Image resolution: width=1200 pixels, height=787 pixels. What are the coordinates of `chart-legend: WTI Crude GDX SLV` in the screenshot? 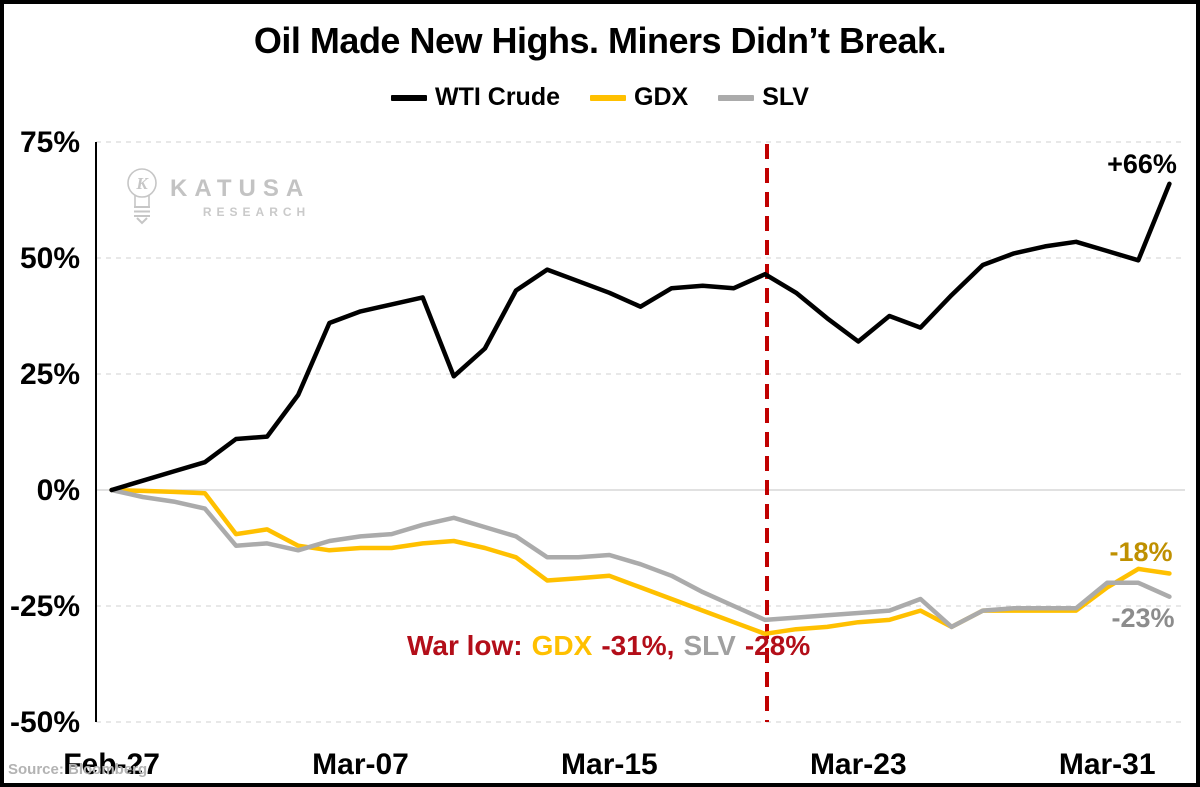 It's located at (600, 97).